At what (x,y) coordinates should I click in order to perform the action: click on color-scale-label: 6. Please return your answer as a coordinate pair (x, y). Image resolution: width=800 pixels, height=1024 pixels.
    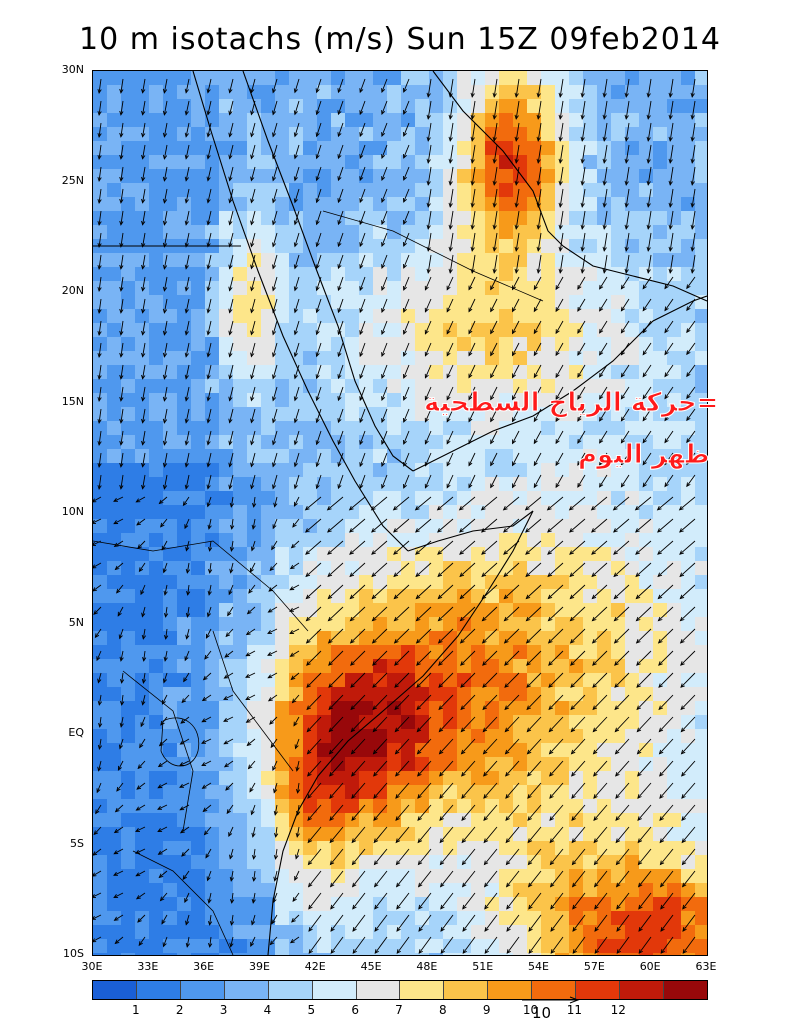
    Looking at the image, I should click on (355, 1010).